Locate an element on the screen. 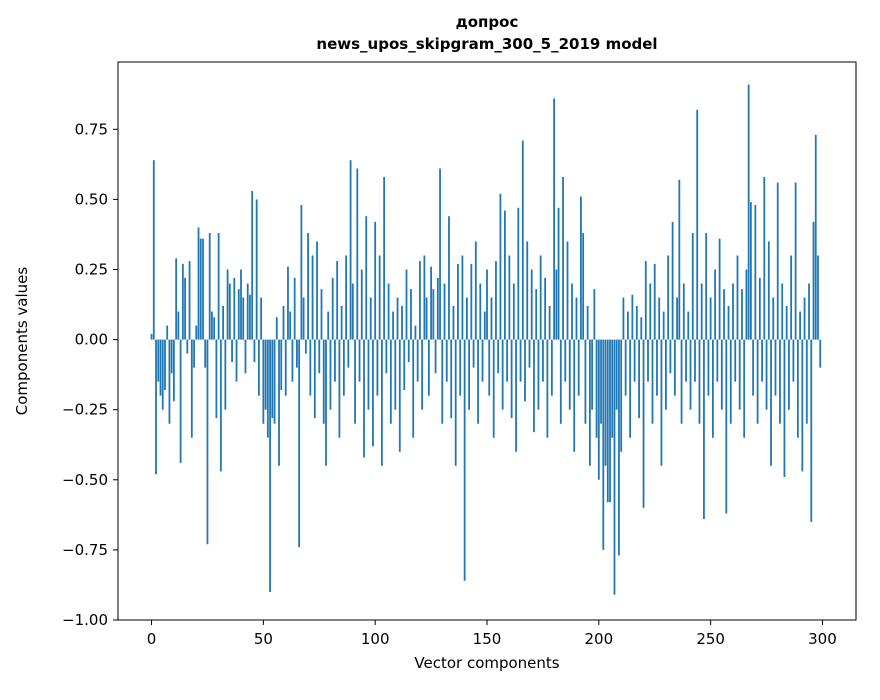 The image size is (880, 700). x-tick-label: 150 is located at coordinates (487, 639).